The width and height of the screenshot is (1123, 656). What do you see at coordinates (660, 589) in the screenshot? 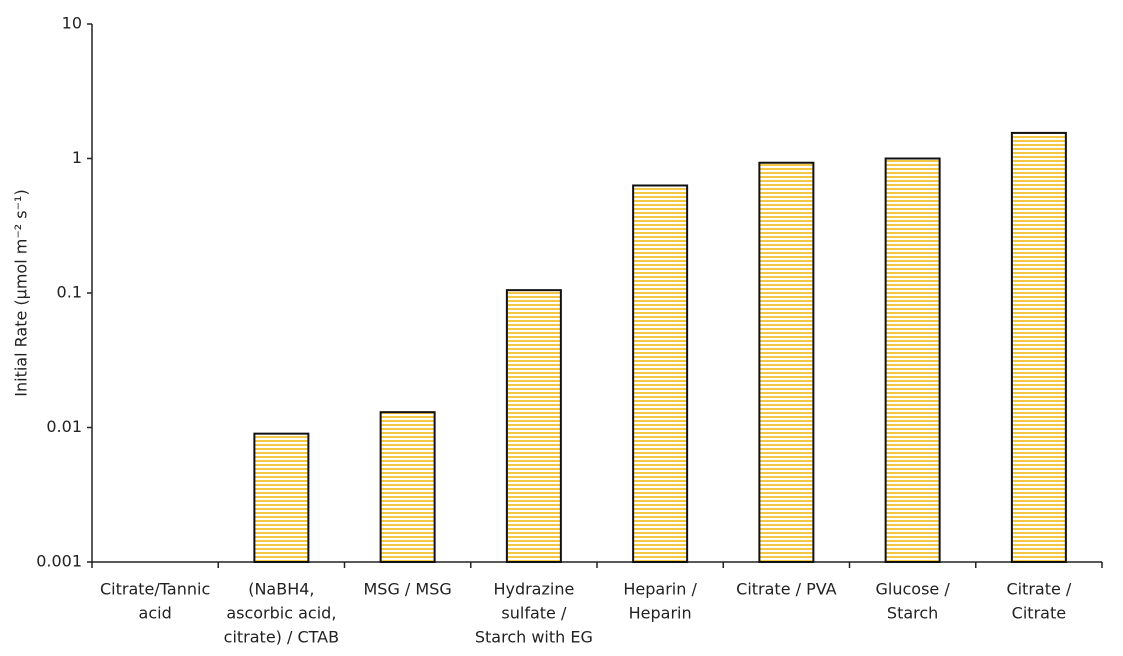
I see `x-tick-label: Heparin /` at bounding box center [660, 589].